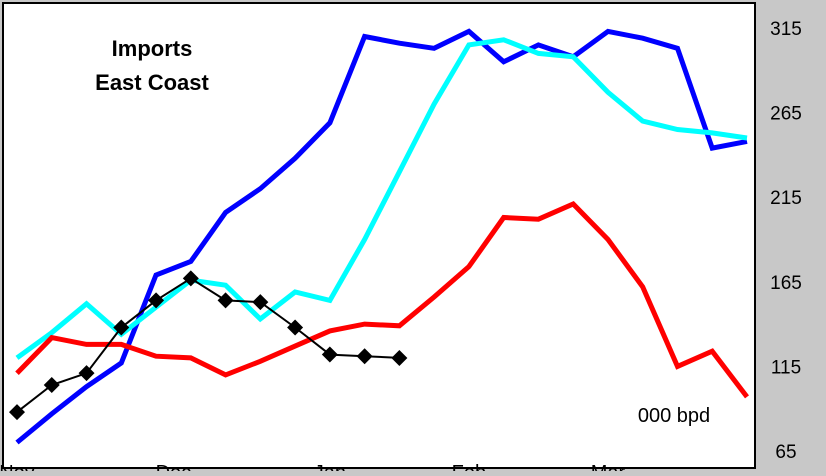 This screenshot has height=476, width=826. Describe the element at coordinates (608, 466) in the screenshot. I see `x-tick-label: Mar` at that location.